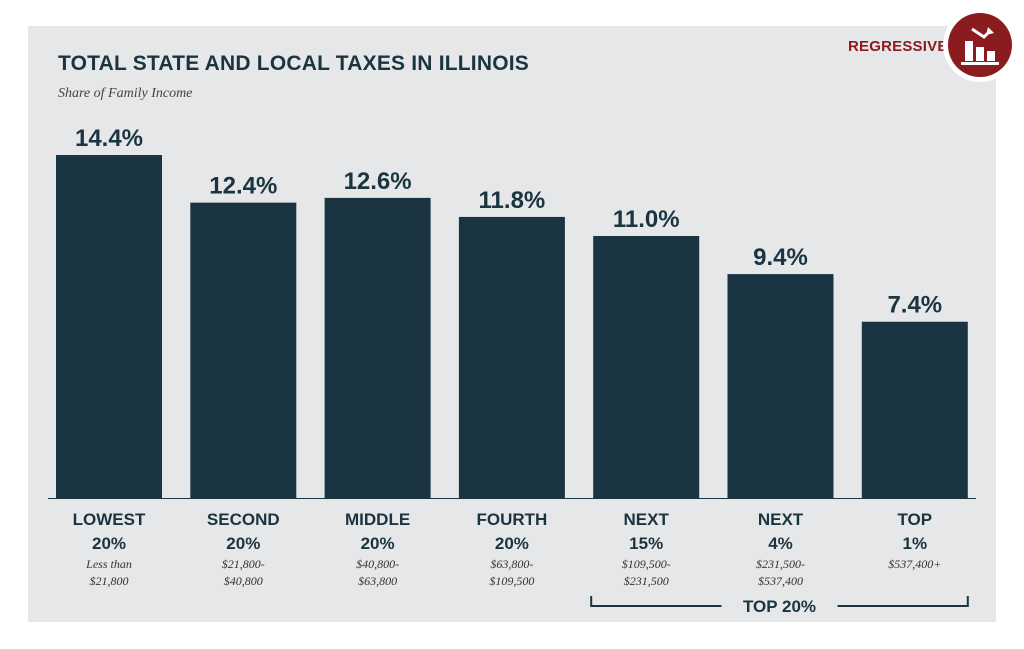 The width and height of the screenshot is (1024, 649). I want to click on income-range-label: $63,800, so click(377, 581).